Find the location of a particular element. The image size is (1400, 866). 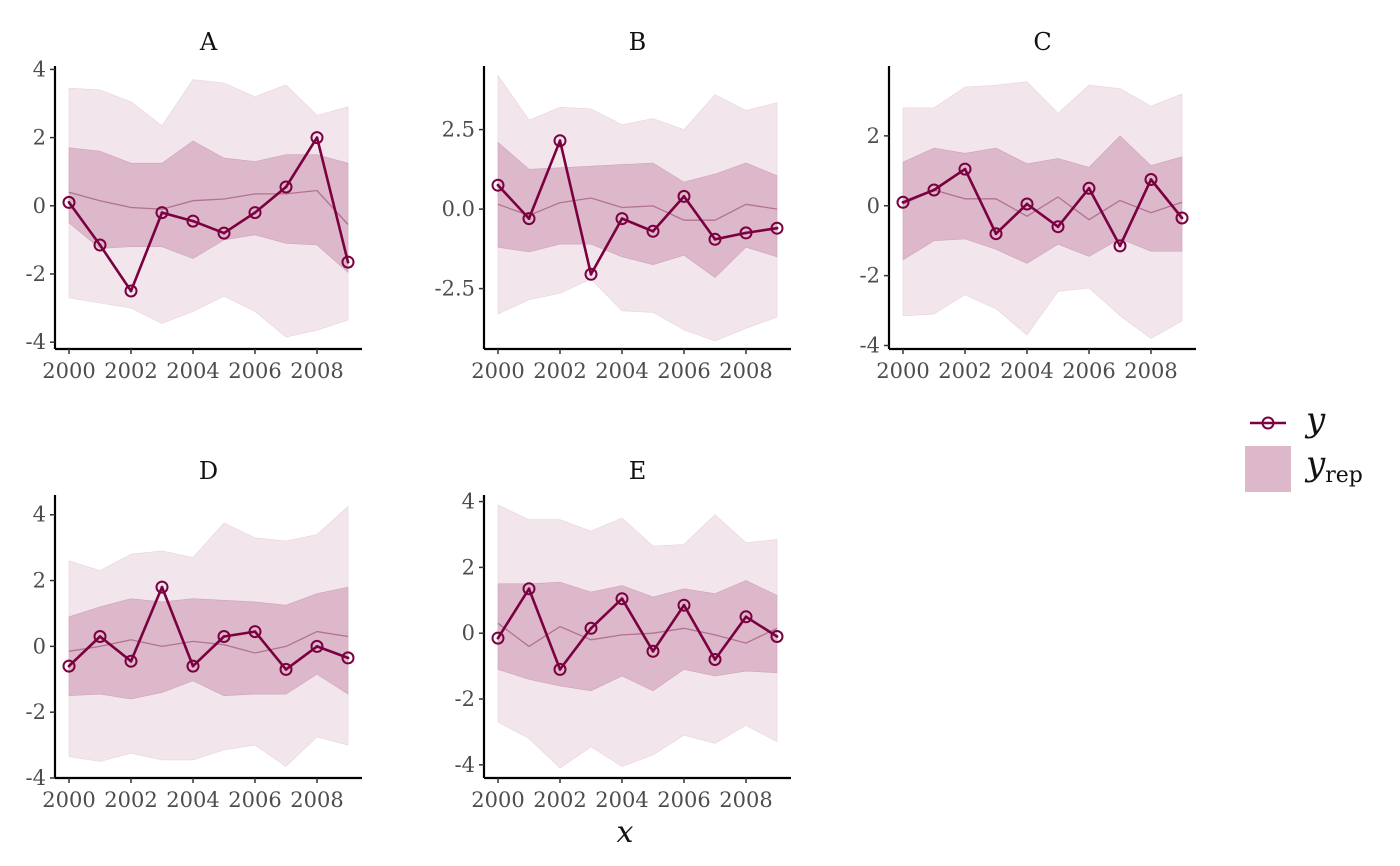

panel-title: C is located at coordinates (1042, 42).